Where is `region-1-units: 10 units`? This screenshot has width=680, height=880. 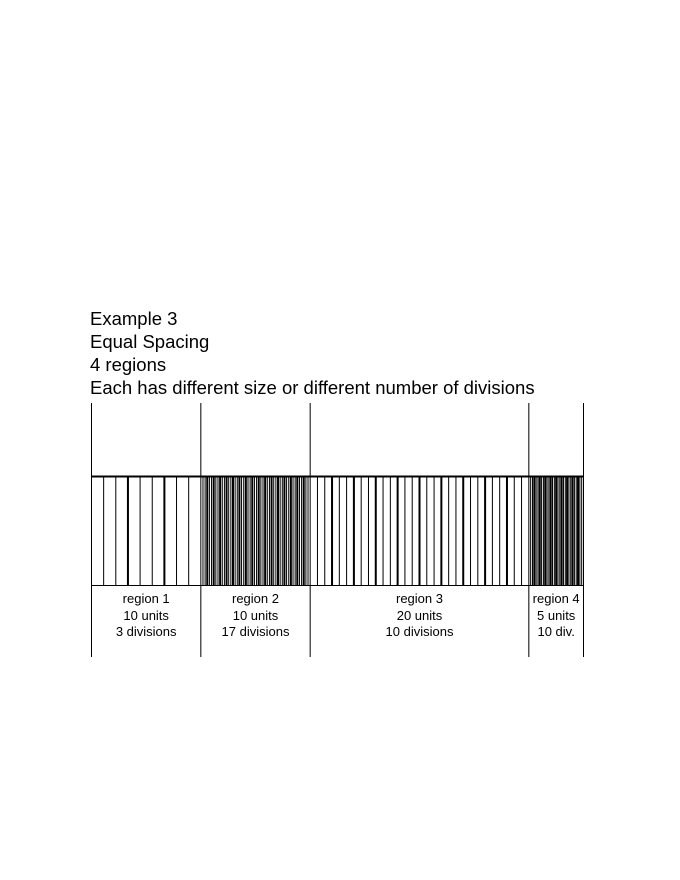
region-1-units: 10 units is located at coordinates (146, 615).